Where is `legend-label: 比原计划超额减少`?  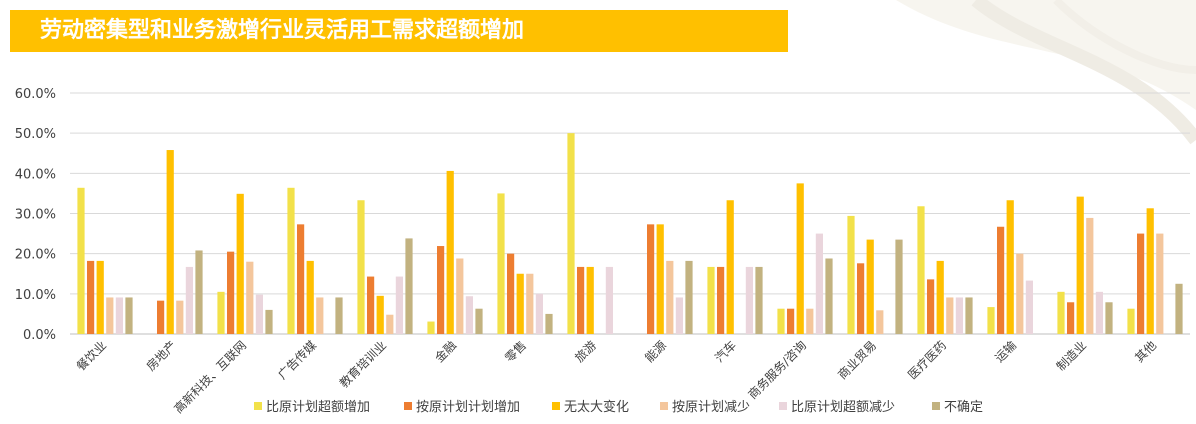 legend-label: 比原计划超额减少 is located at coordinates (843, 407).